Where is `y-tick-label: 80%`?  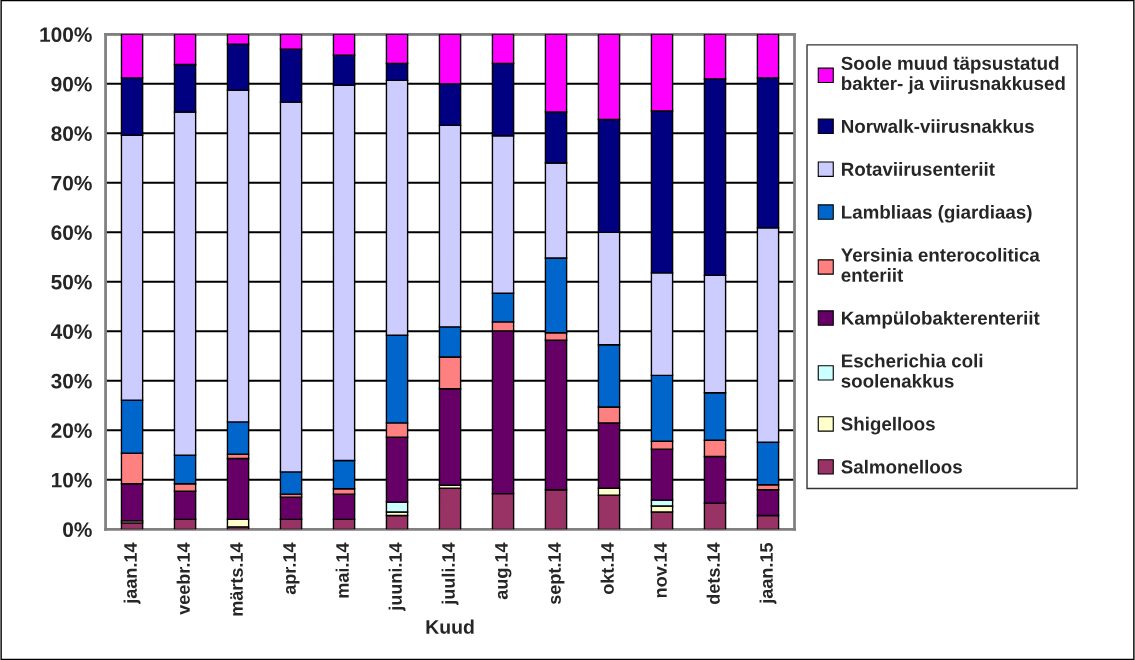 y-tick-label: 80% is located at coordinates (71, 134).